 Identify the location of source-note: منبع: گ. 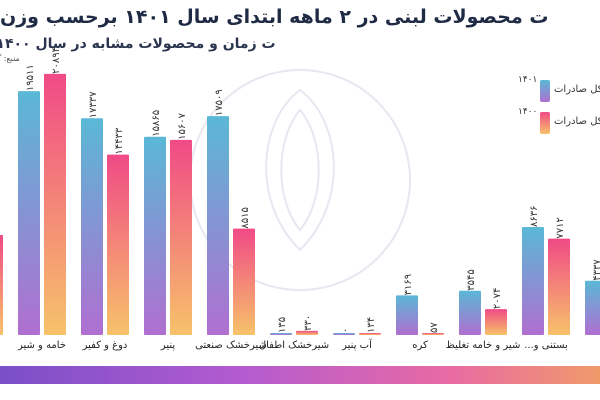
(10, 58).